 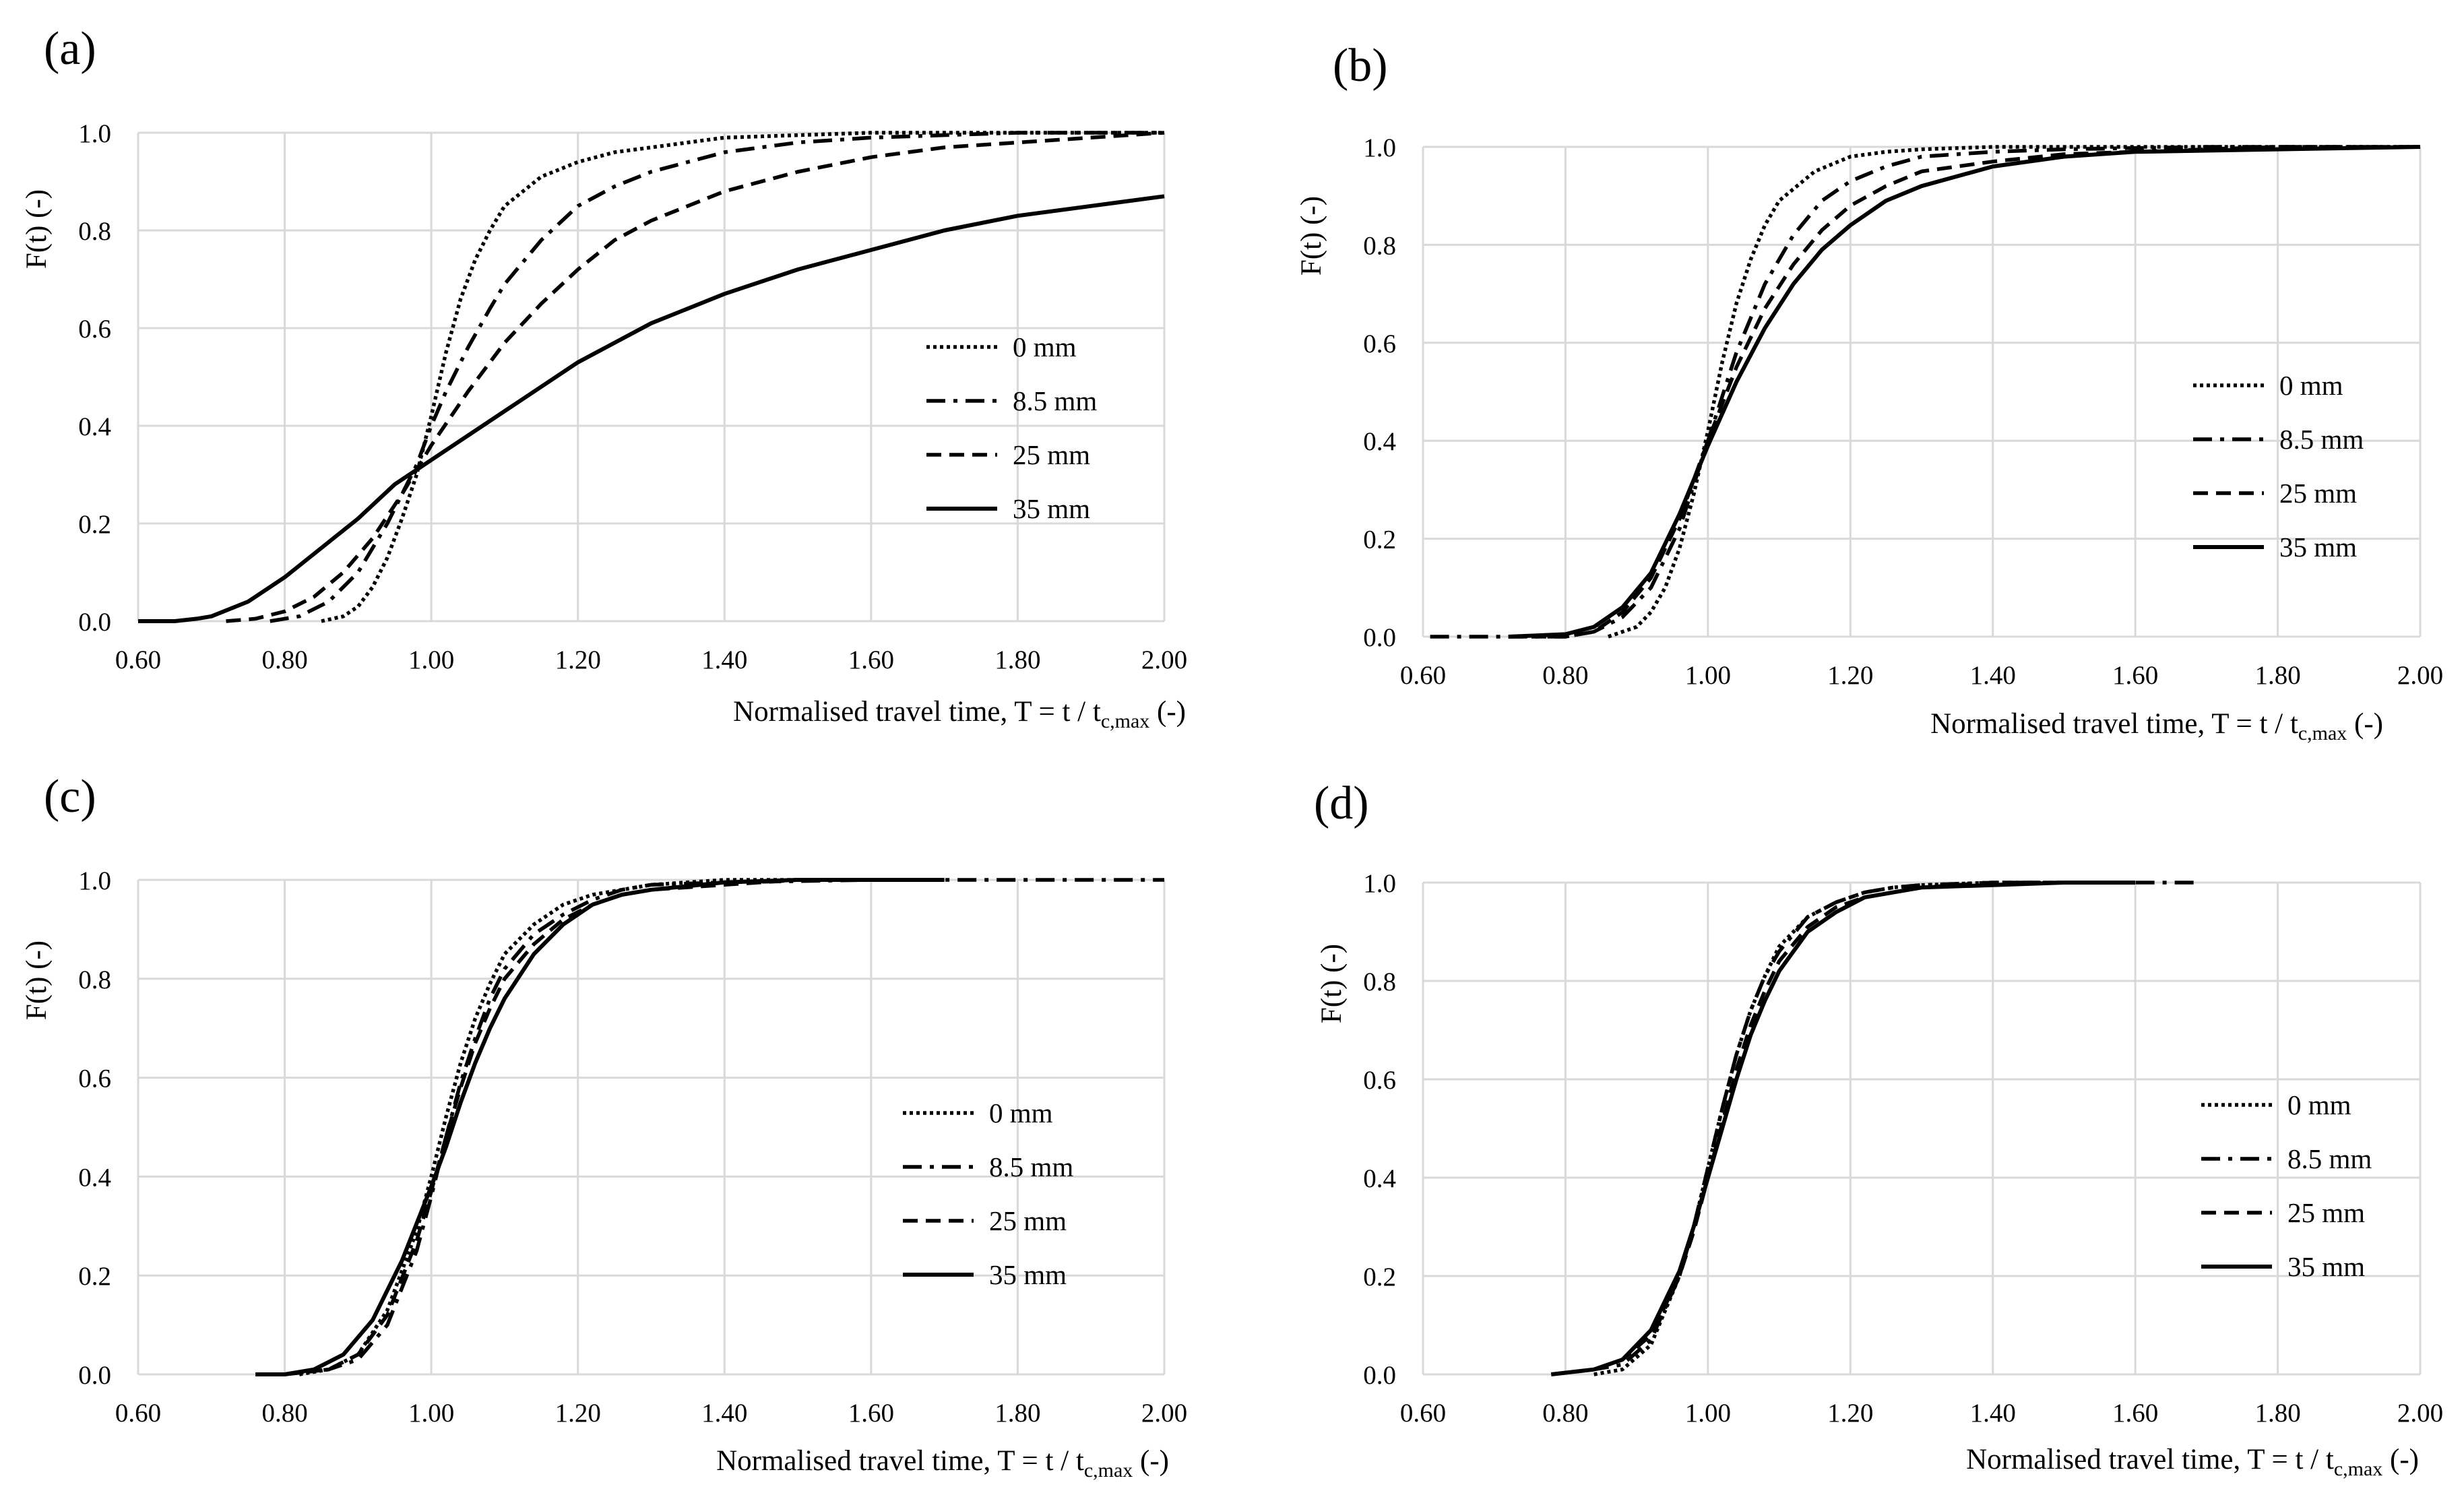 What do you see at coordinates (70, 797) in the screenshot?
I see `panel-label: (c)` at bounding box center [70, 797].